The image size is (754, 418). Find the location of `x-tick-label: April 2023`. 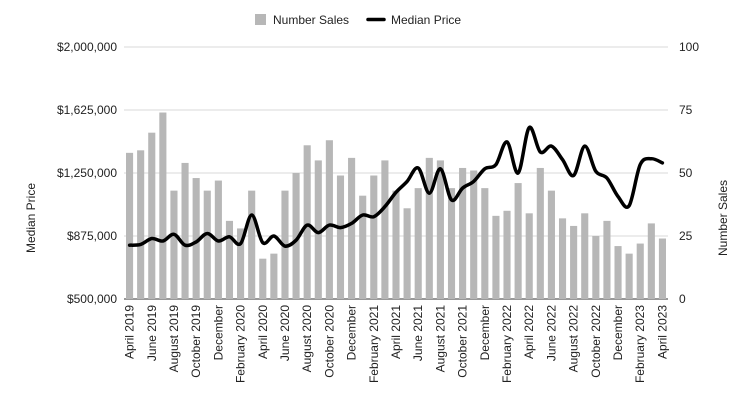

x-tick-label: April 2023 is located at coordinates (662, 332).